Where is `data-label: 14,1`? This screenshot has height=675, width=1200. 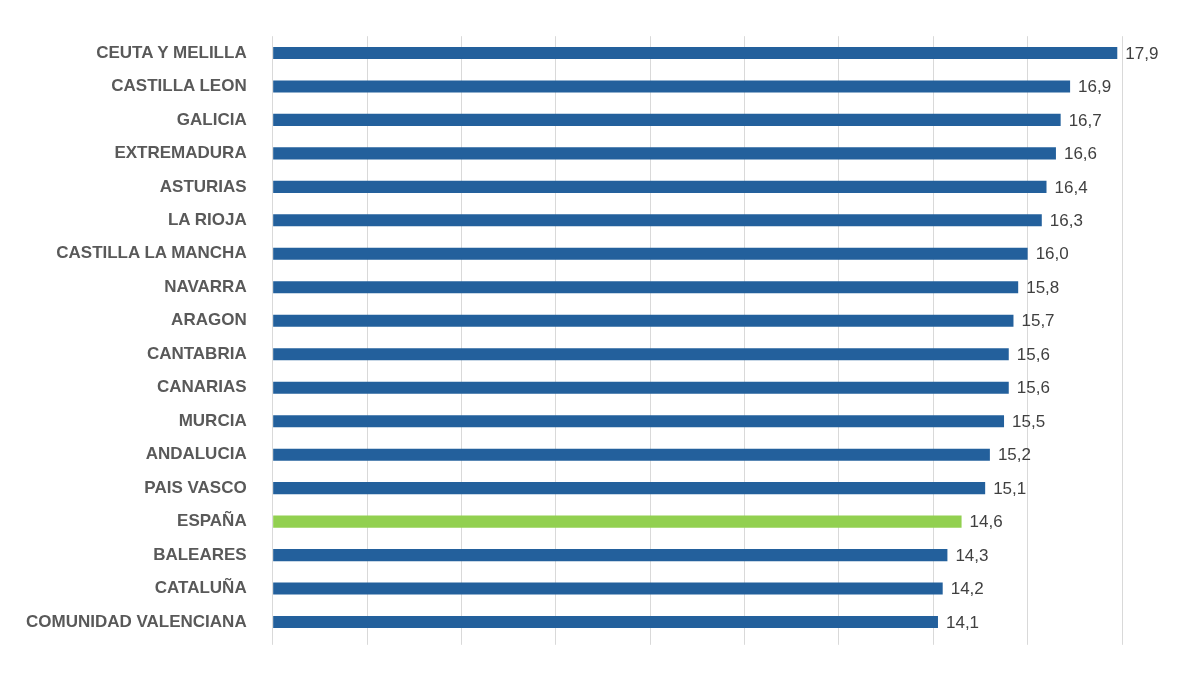
data-label: 14,1 is located at coordinates (962, 622).